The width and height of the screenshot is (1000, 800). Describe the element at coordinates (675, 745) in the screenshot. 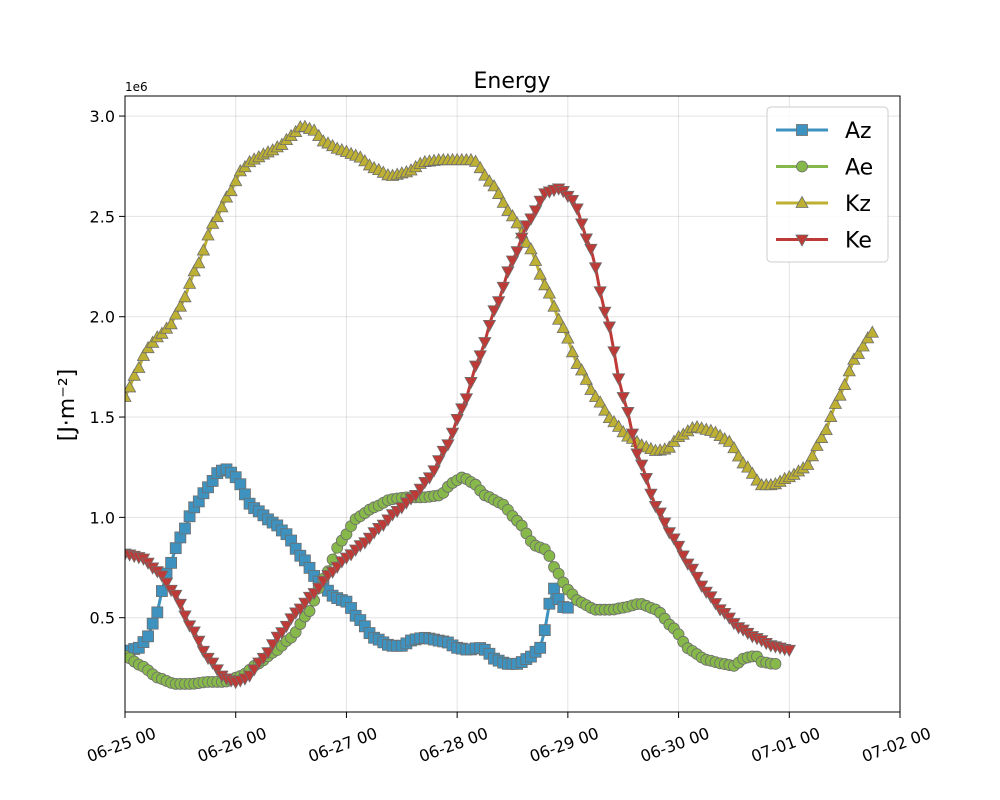

I see `x-tick-label: 06-30 00` at that location.